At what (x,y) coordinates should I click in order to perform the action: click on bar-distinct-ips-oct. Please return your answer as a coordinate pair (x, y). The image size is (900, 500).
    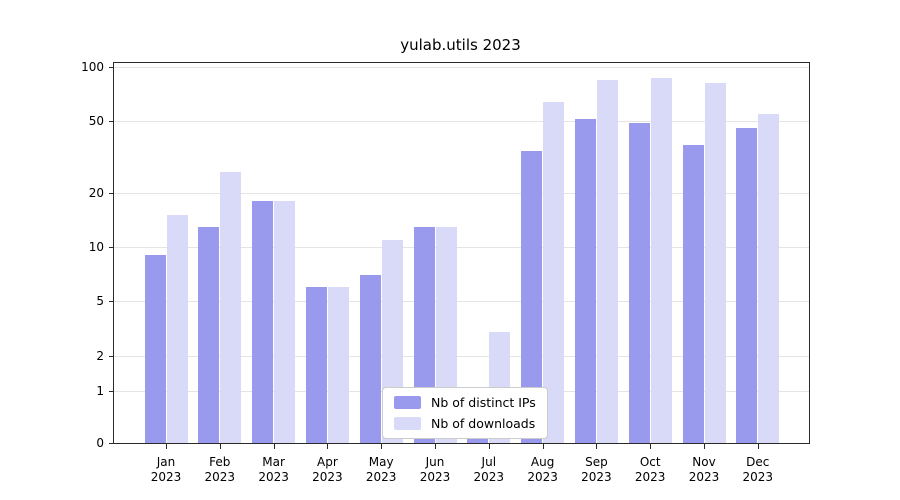
    Looking at the image, I should click on (639, 282).